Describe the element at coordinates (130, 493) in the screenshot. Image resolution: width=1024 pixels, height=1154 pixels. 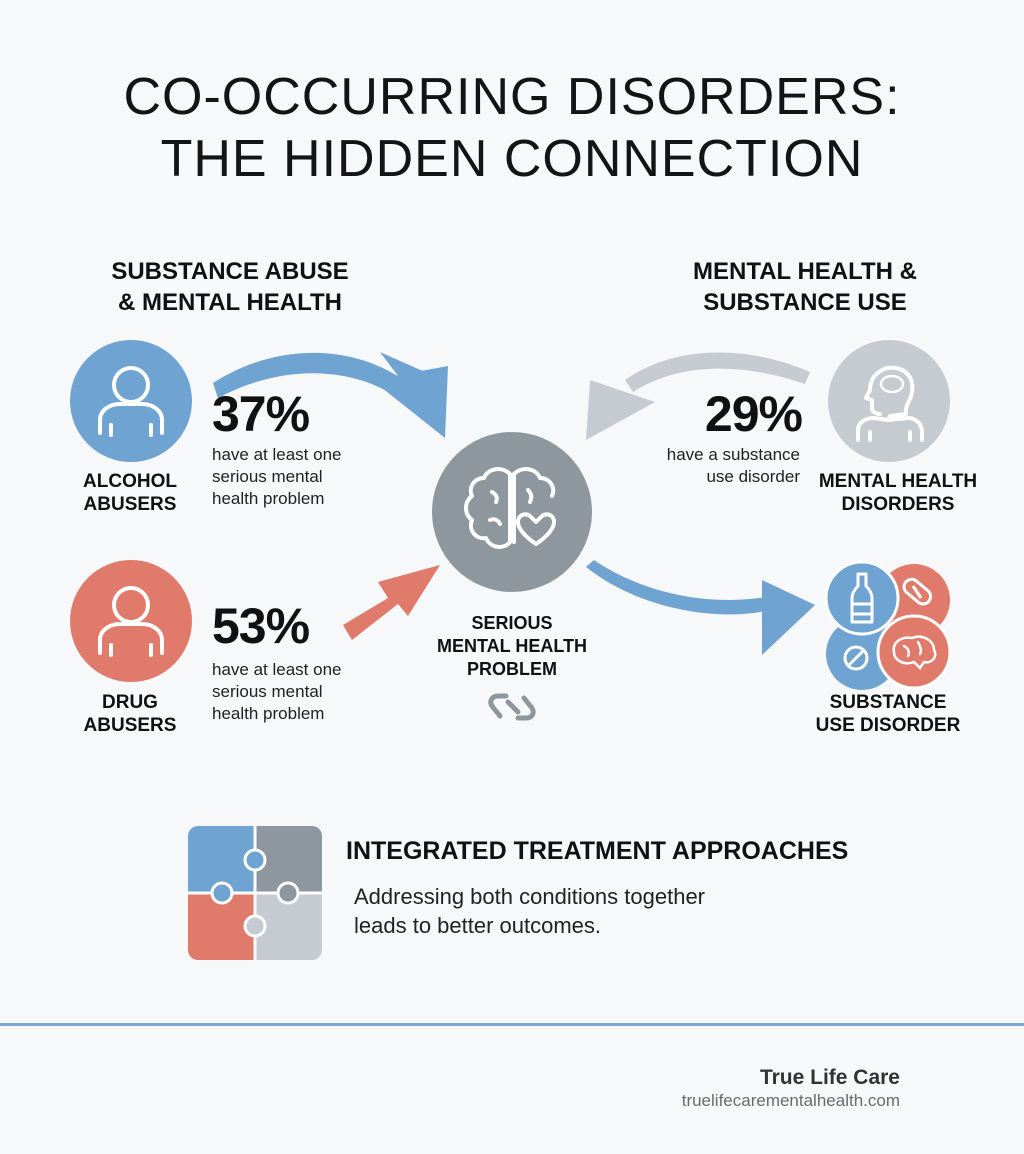
I see `alcohol-abusers-label: ALCOHOL ABUSERS` at that location.